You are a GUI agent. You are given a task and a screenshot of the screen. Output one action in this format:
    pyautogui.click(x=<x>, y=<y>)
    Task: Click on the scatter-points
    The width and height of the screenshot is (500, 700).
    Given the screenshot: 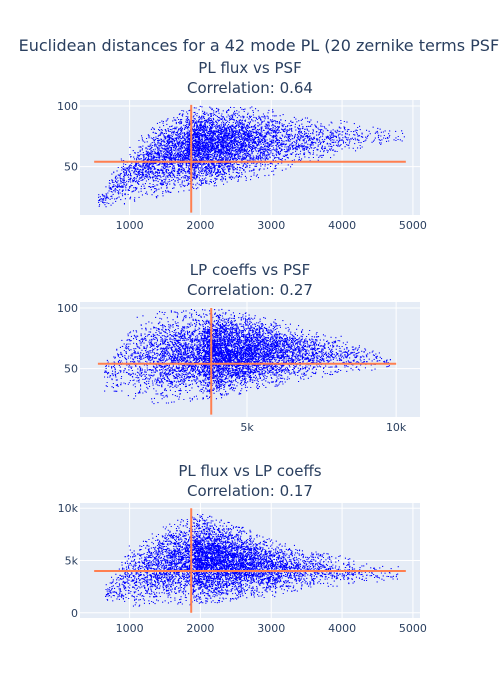 What is the action you would take?
    pyautogui.click(x=251, y=156)
    